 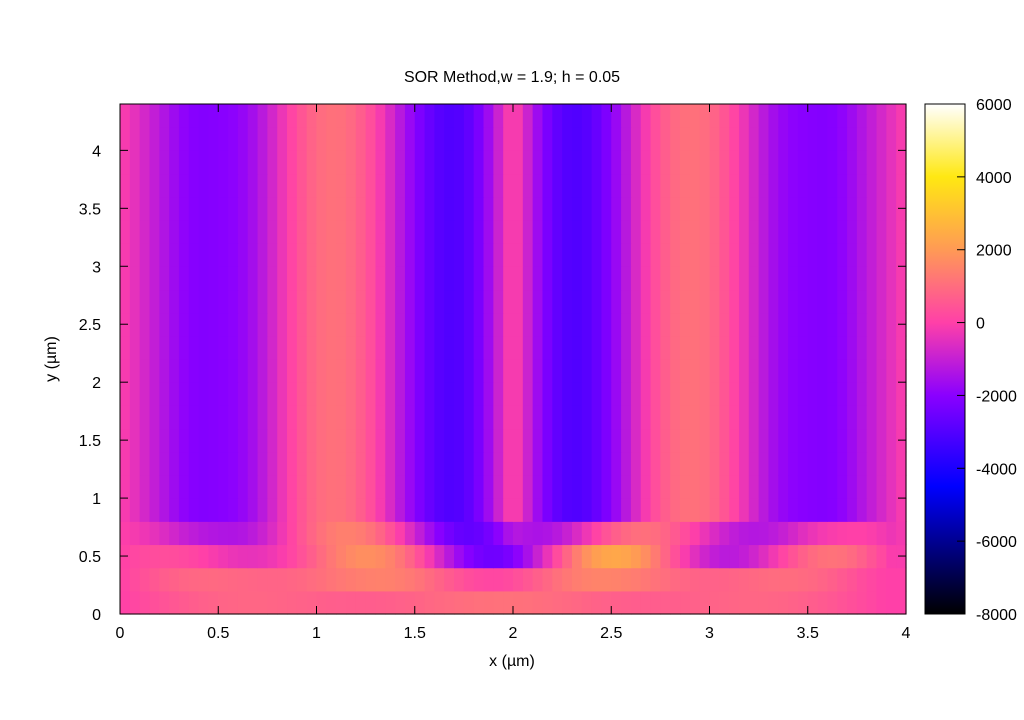 I want to click on y-tick-label: 0, so click(x=96, y=615).